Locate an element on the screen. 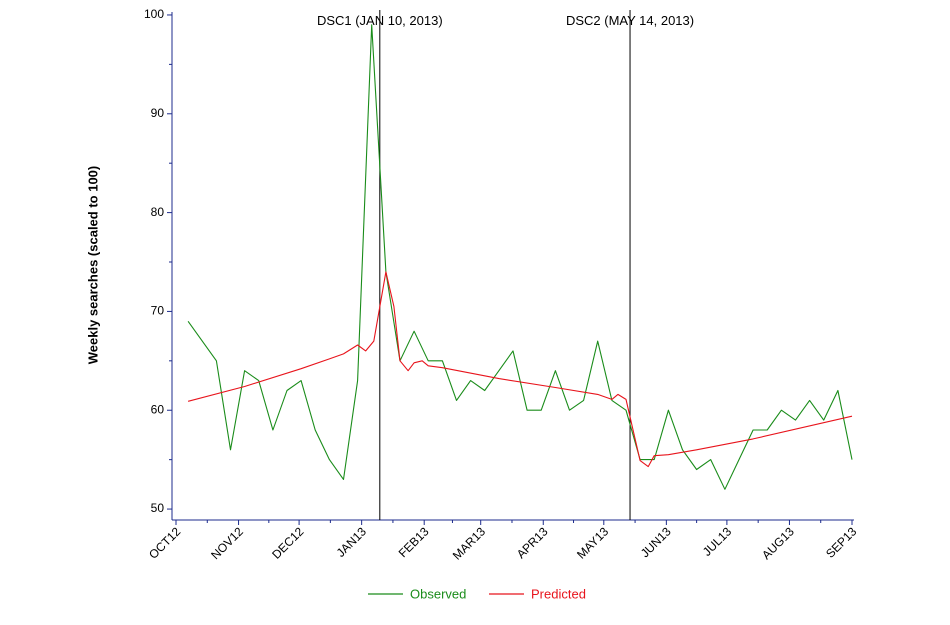  x-tick-label: NOV12 is located at coordinates (227, 543).